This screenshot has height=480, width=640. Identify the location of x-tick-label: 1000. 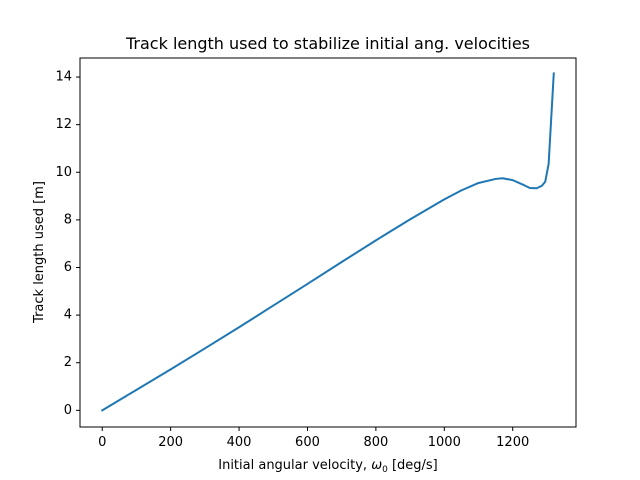
(444, 442).